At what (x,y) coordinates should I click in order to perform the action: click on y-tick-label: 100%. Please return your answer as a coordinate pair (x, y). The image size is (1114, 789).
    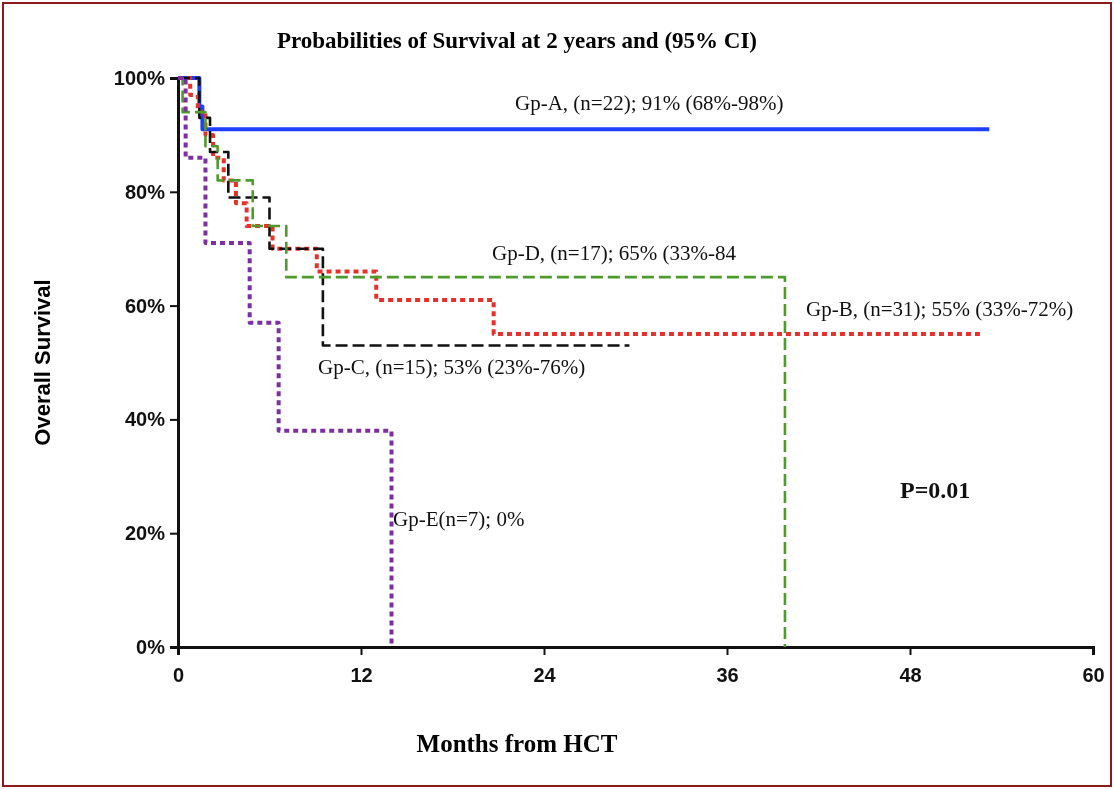
    Looking at the image, I should click on (139, 77).